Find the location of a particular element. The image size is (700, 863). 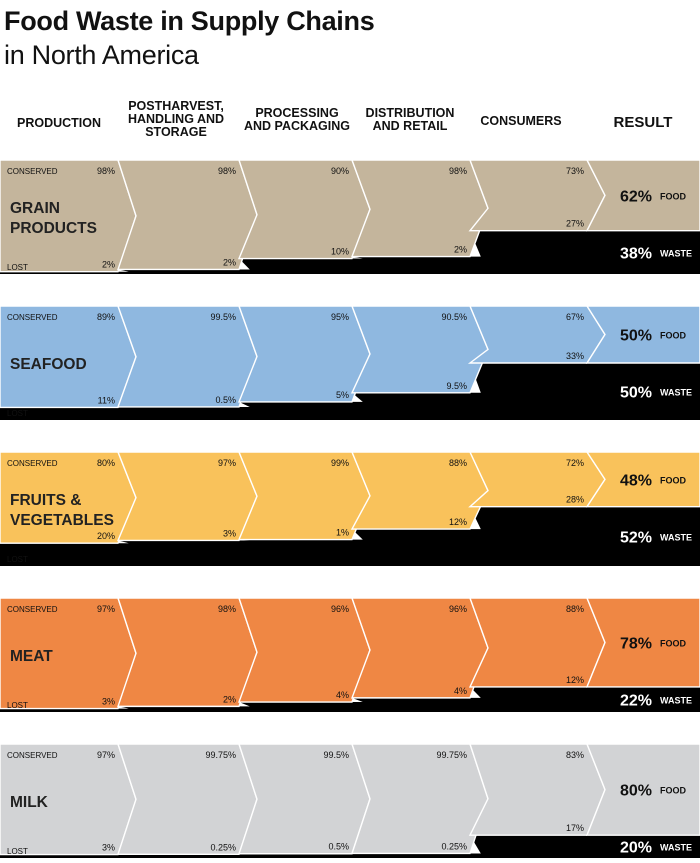

conserved-value: 90% is located at coordinates (340, 171).